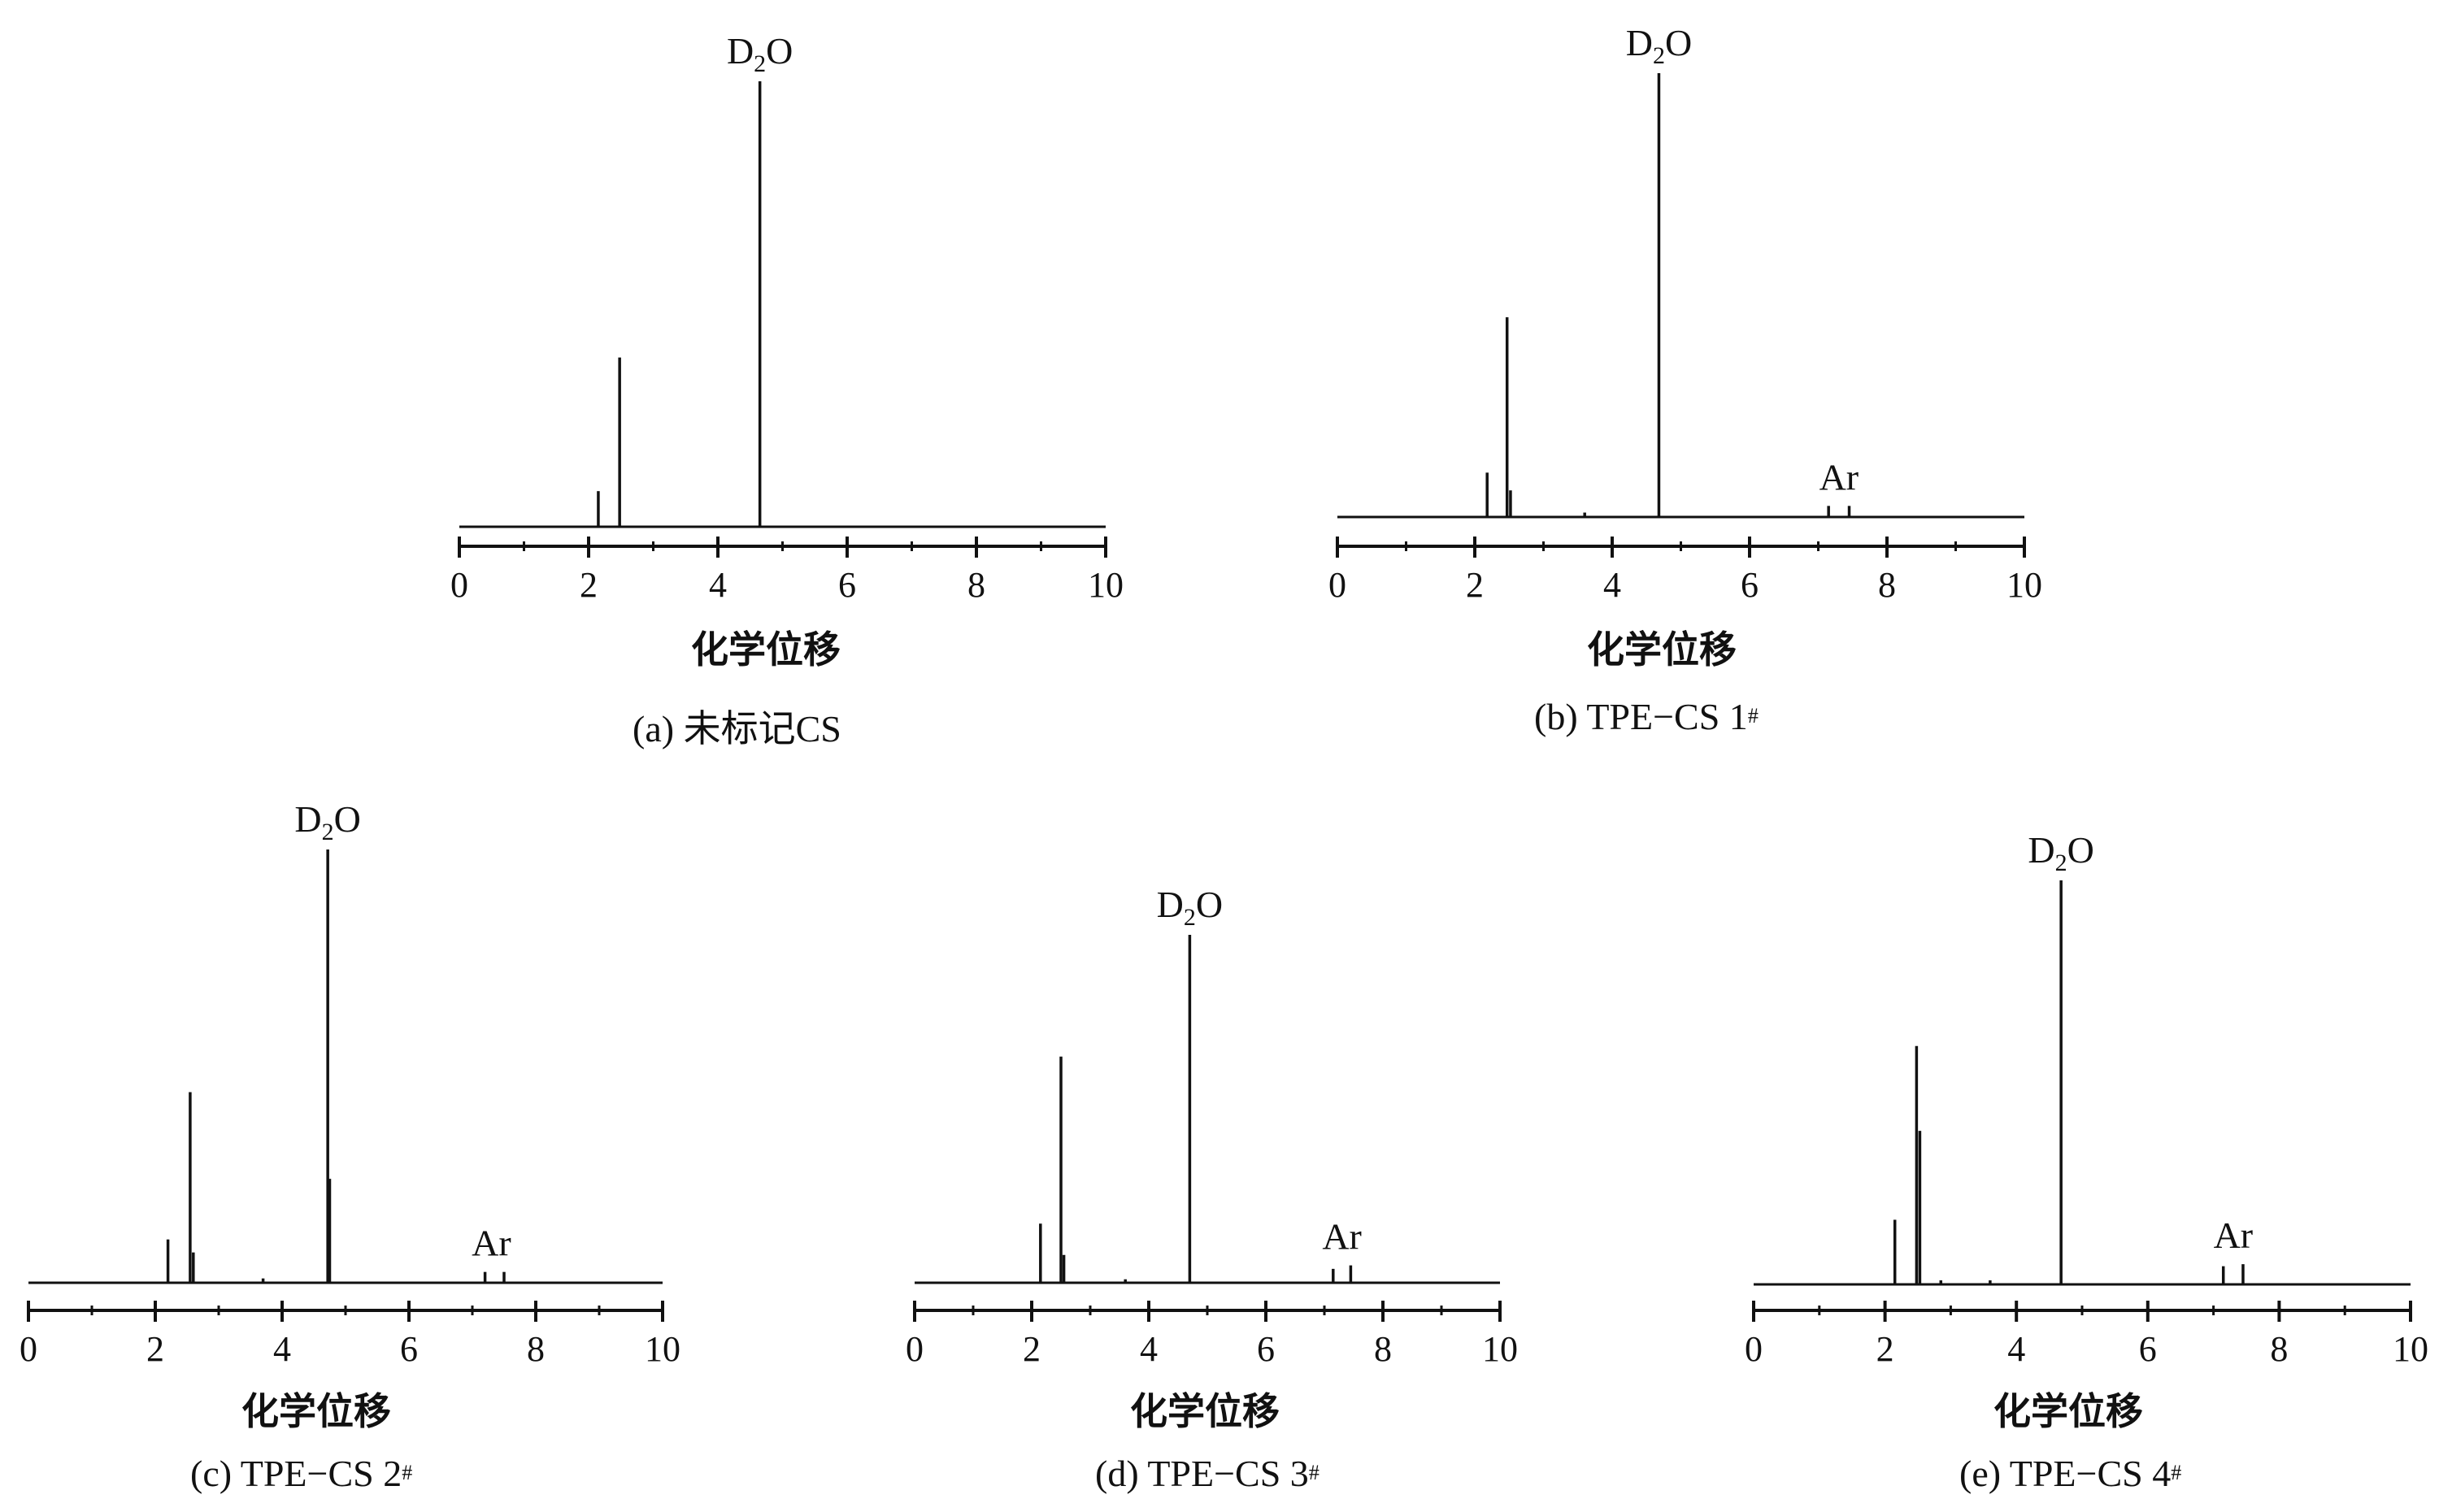  What do you see at coordinates (1342, 1237) in the screenshot?
I see `peak-label-d-1: Ar` at bounding box center [1342, 1237].